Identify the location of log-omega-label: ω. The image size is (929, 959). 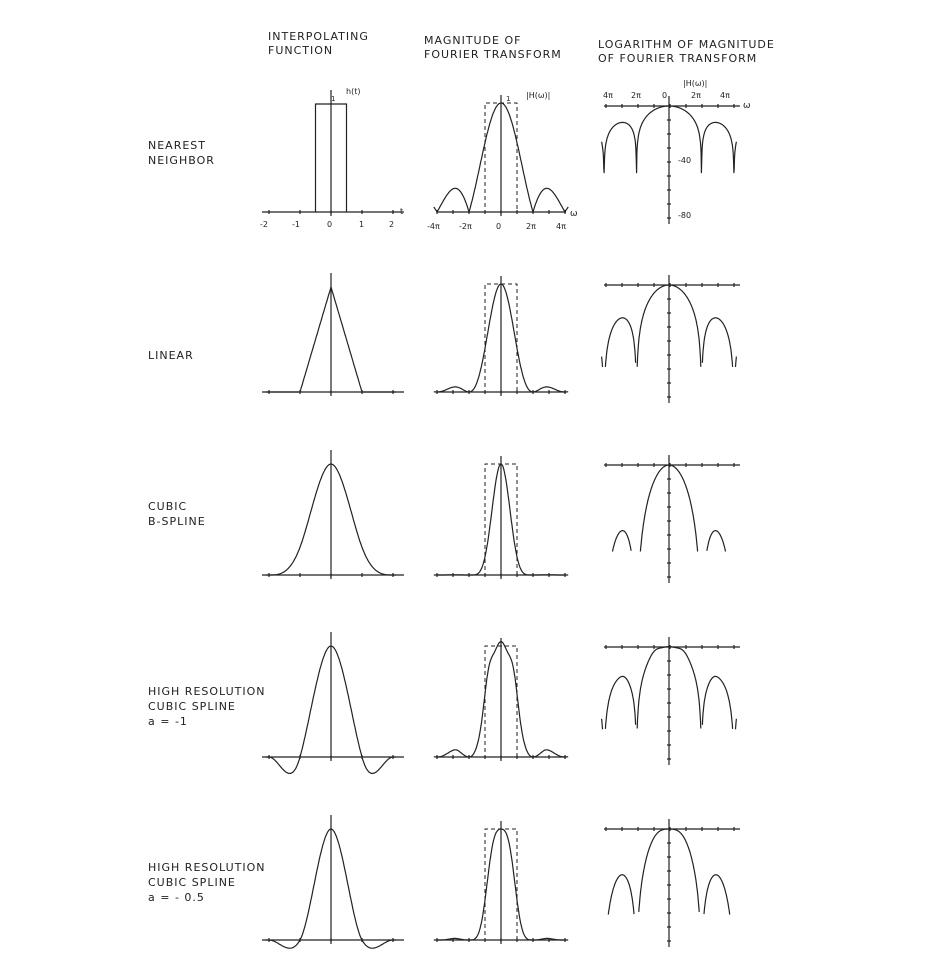
(747, 106).